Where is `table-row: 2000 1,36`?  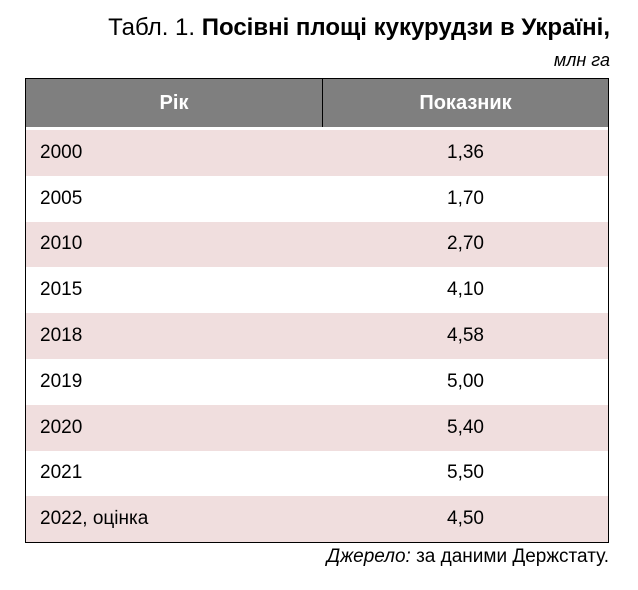 table-row: 2000 1,36 is located at coordinates (317, 153).